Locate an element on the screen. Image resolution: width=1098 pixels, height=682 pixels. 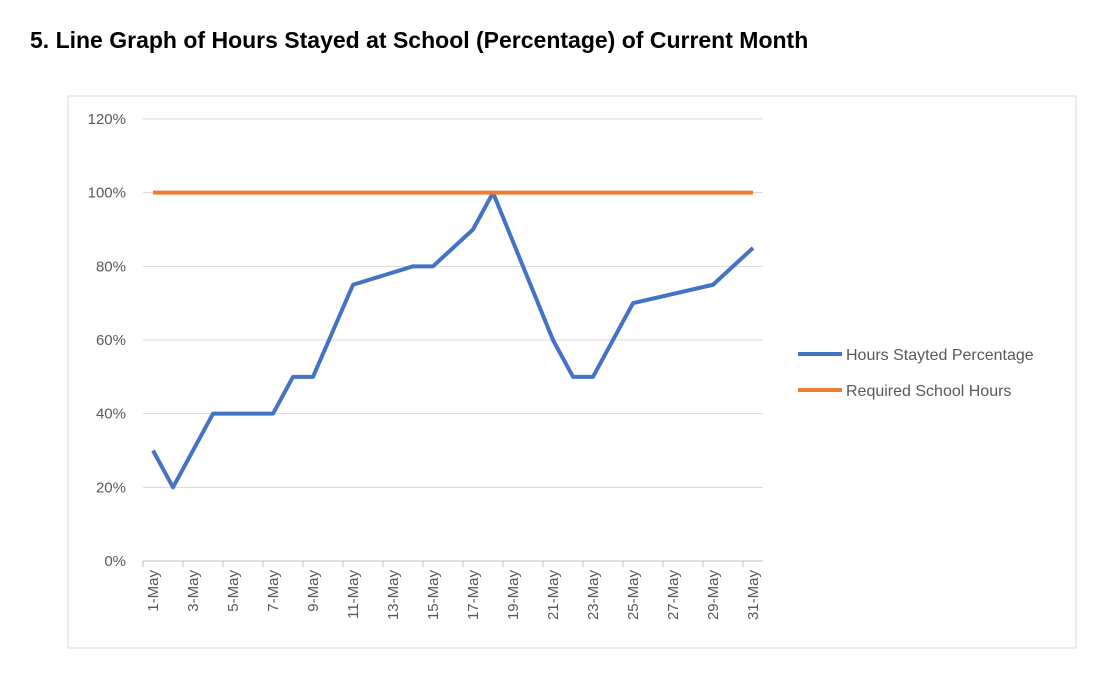
x-tick-label: 27-May is located at coordinates (673, 595).